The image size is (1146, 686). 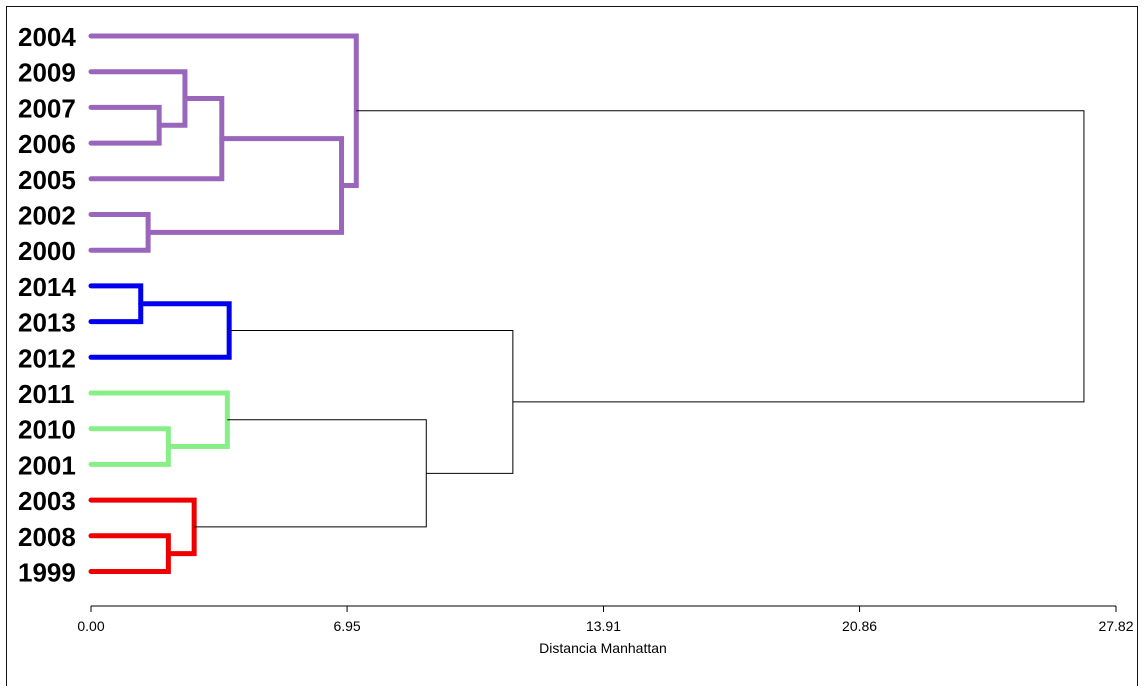 I want to click on leaf-label-2007: 2007, so click(x=47, y=108).